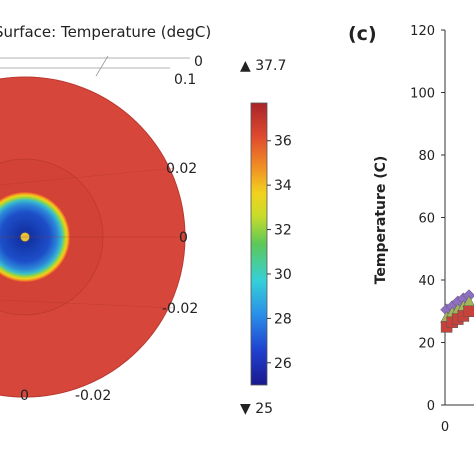 Image resolution: width=474 pixels, height=474 pixels. What do you see at coordinates (198, 62) in the screenshot?
I see `axis-label-0-top: 0` at bounding box center [198, 62].